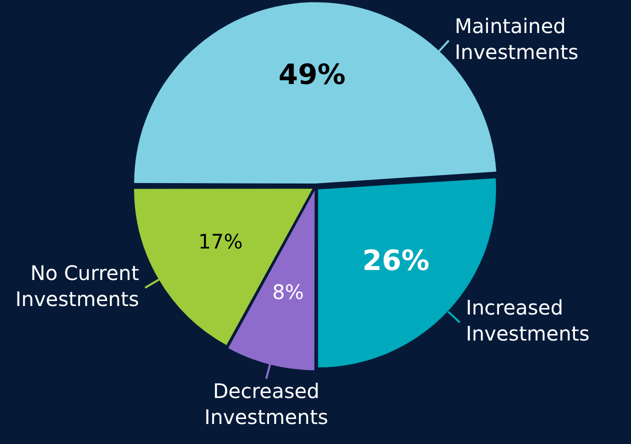 The image size is (631, 444). I want to click on data-label: 8%, so click(288, 292).